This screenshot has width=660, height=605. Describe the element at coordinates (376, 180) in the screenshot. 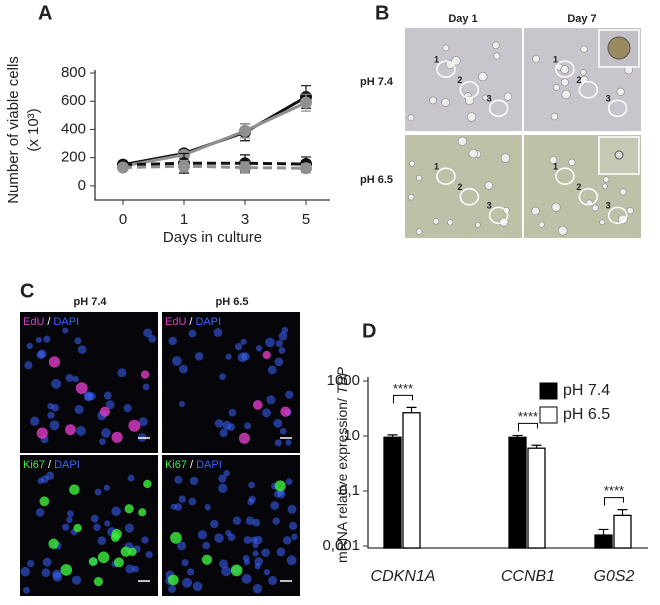

I see `row-label: pH 6.5` at that location.